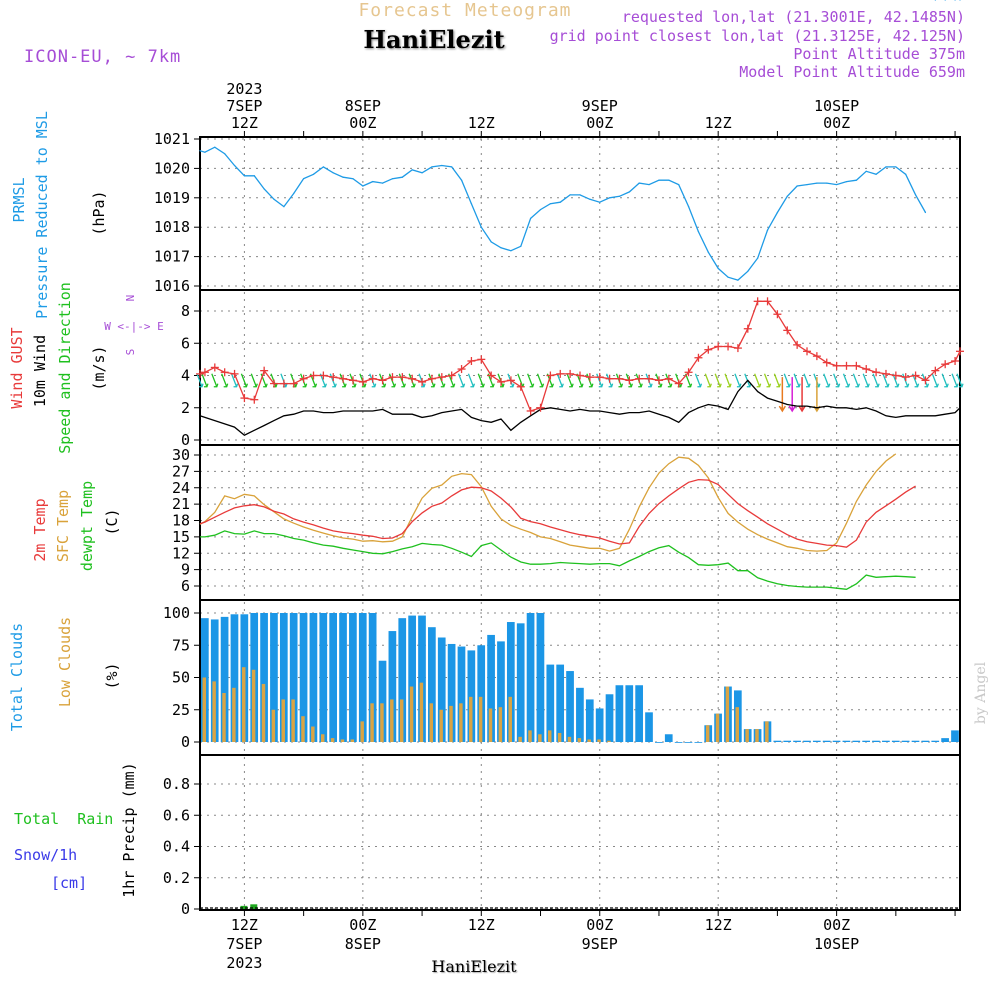 This screenshot has width=1000, height=1000. Describe the element at coordinates (185, 742) in the screenshot. I see `y-tick-label: 0` at that location.